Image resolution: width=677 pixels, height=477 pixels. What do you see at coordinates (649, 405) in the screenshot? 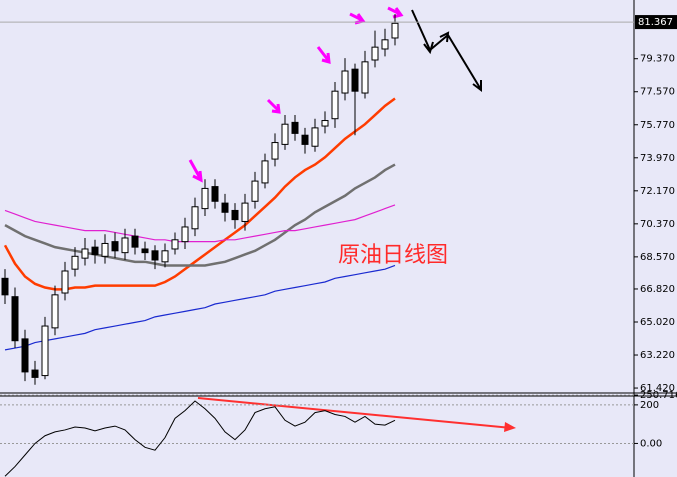
I see `y-tick-label: 200` at bounding box center [649, 405].